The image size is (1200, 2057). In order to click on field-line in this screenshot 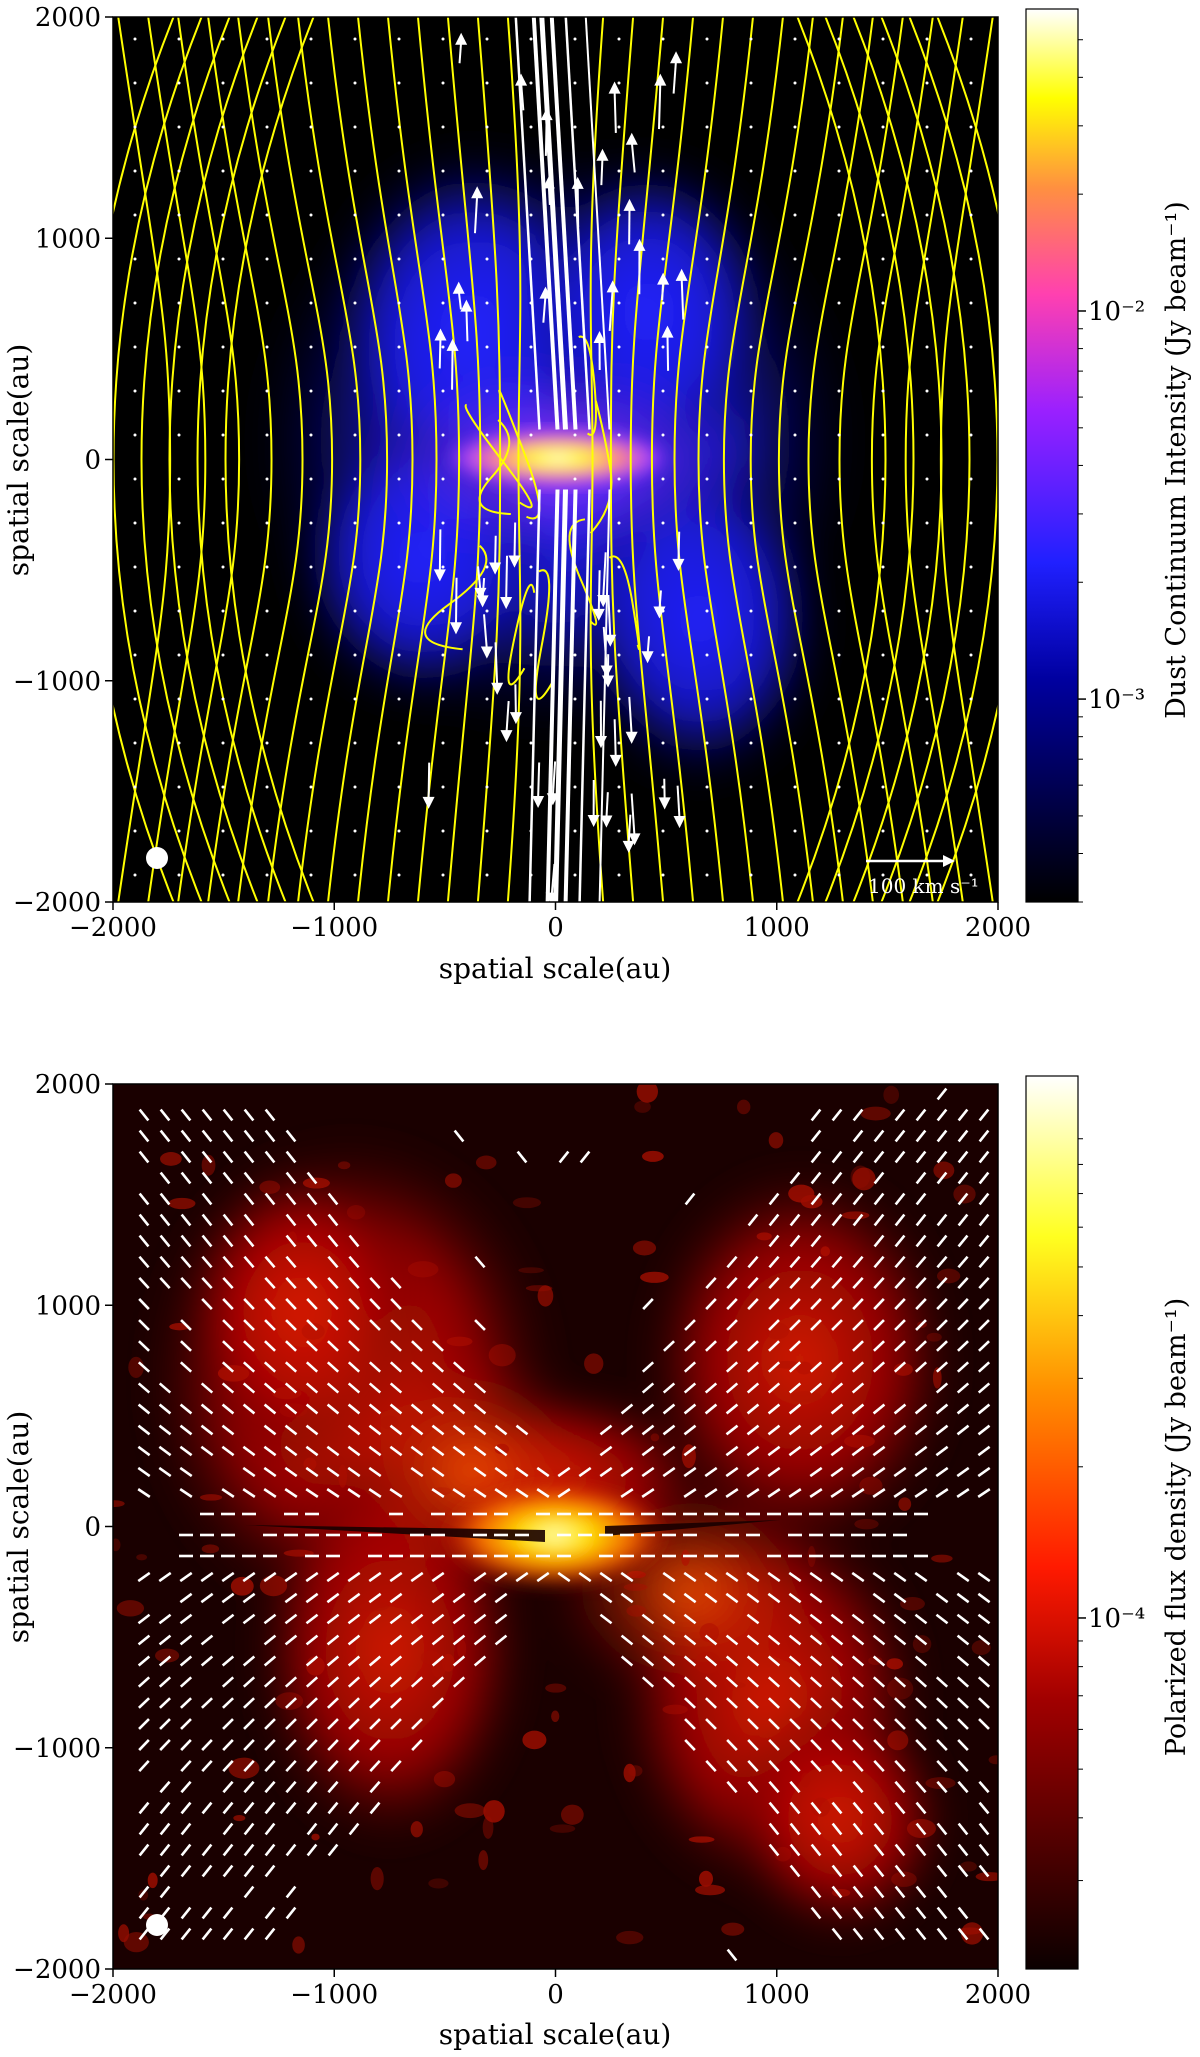, I will do `click(624, 603)`.